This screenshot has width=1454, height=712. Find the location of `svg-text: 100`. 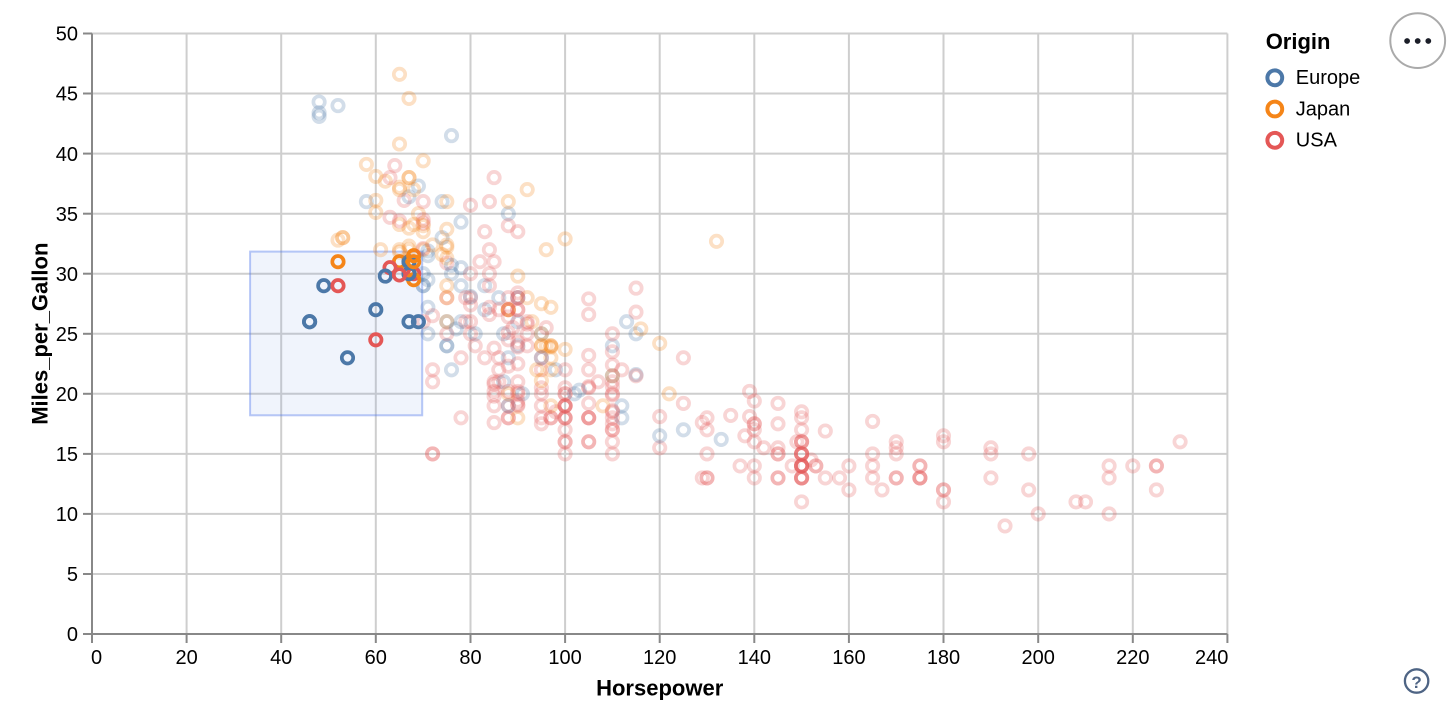

svg-text: 100 is located at coordinates (564, 658).